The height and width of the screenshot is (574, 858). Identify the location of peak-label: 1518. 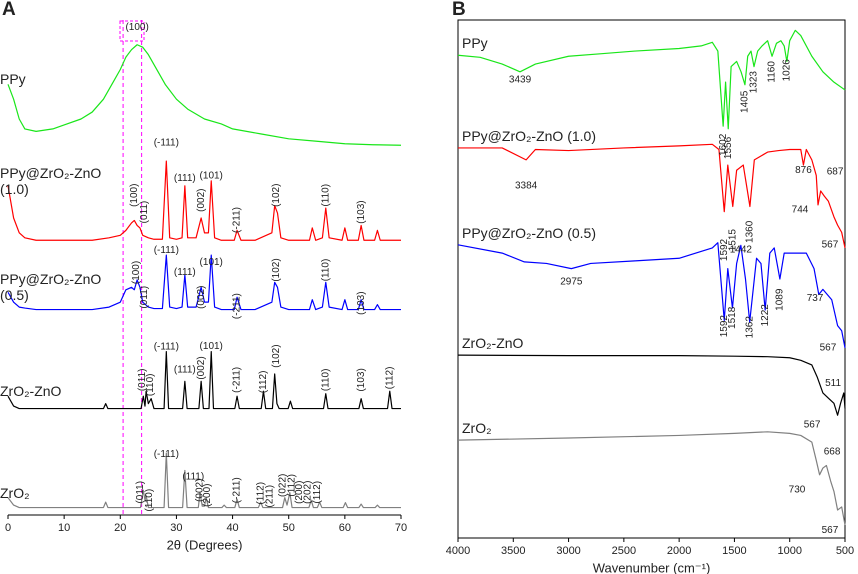
(732, 317).